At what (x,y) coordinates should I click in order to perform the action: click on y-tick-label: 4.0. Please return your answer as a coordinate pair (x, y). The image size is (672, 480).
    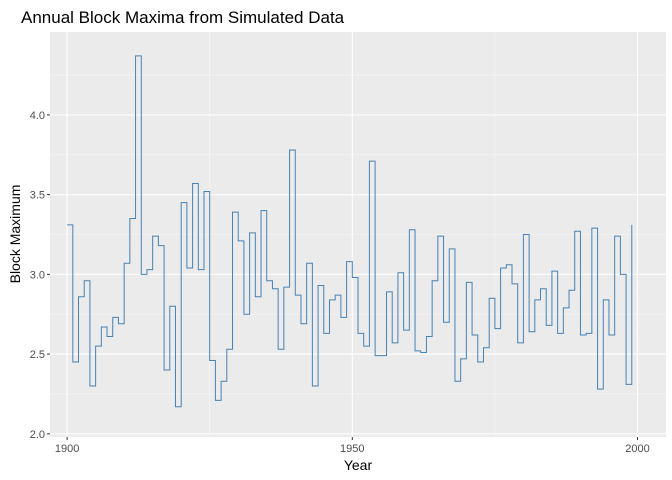
    Looking at the image, I should click on (37, 116).